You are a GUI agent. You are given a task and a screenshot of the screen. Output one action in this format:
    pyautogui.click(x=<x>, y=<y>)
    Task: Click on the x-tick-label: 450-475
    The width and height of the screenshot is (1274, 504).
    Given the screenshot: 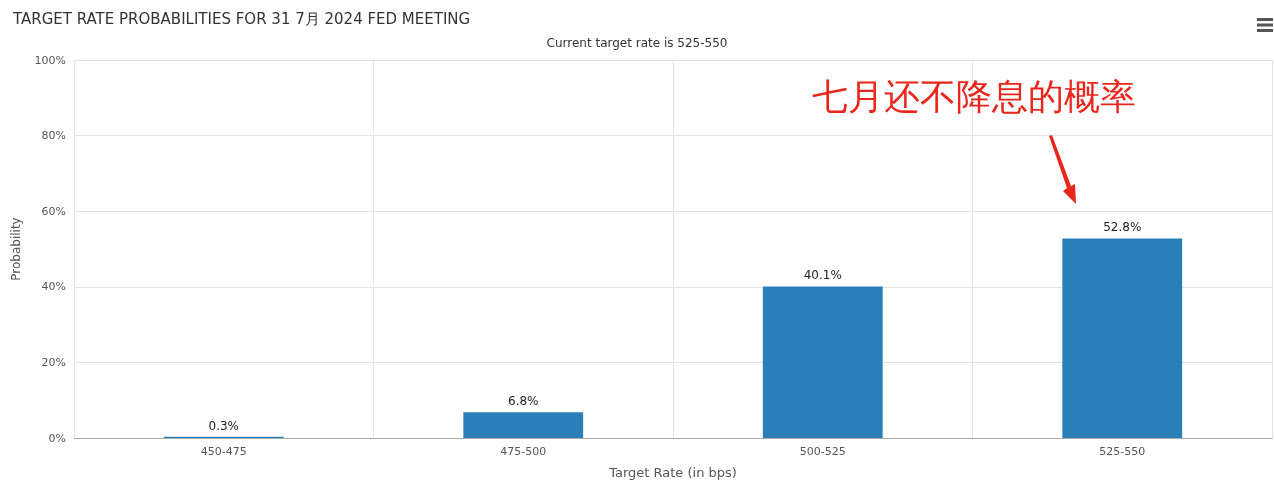 What is the action you would take?
    pyautogui.click(x=223, y=451)
    